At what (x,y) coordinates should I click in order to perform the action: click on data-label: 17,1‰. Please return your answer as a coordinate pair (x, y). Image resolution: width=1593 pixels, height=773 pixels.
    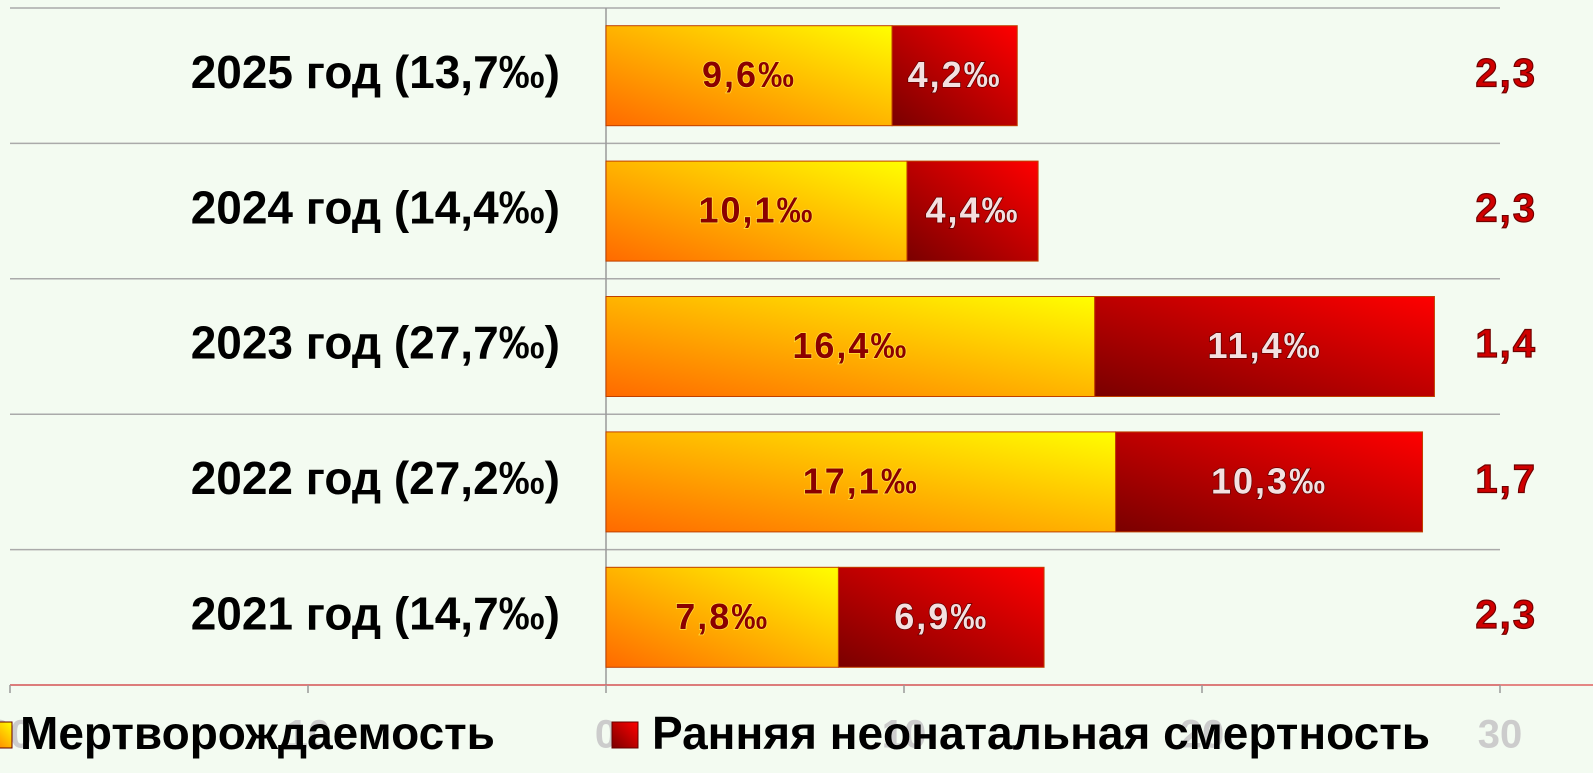
    Looking at the image, I should click on (861, 480).